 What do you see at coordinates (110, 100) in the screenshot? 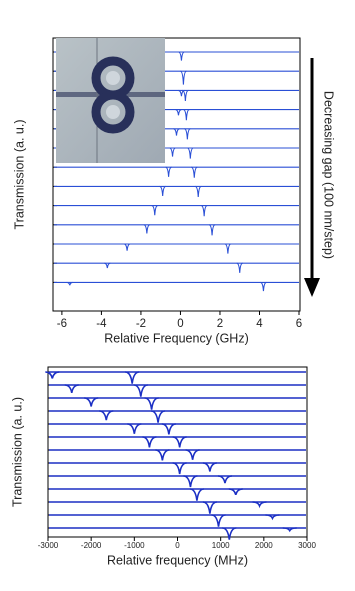
I see `inset-micrograph` at bounding box center [110, 100].